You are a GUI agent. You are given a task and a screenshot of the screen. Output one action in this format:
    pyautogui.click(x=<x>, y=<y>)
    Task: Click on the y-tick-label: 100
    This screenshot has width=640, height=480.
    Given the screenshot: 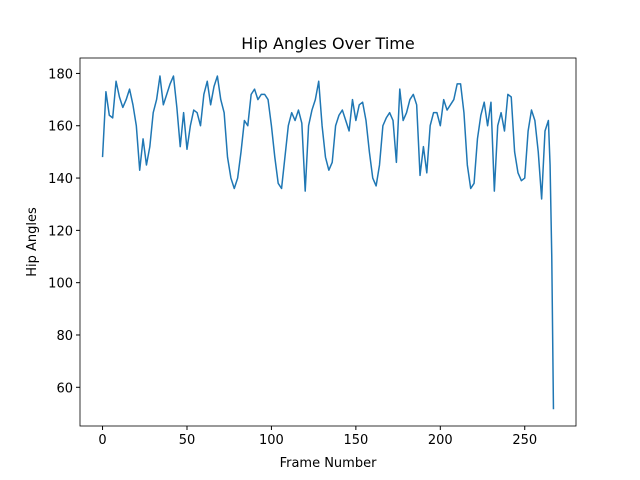 What is the action you would take?
    pyautogui.click(x=60, y=284)
    